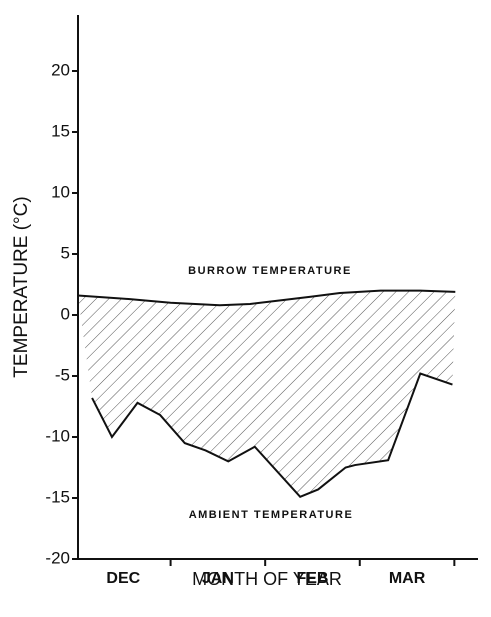  What do you see at coordinates (57, 496) in the screenshot?
I see `y-tick-label: -15` at bounding box center [57, 496].